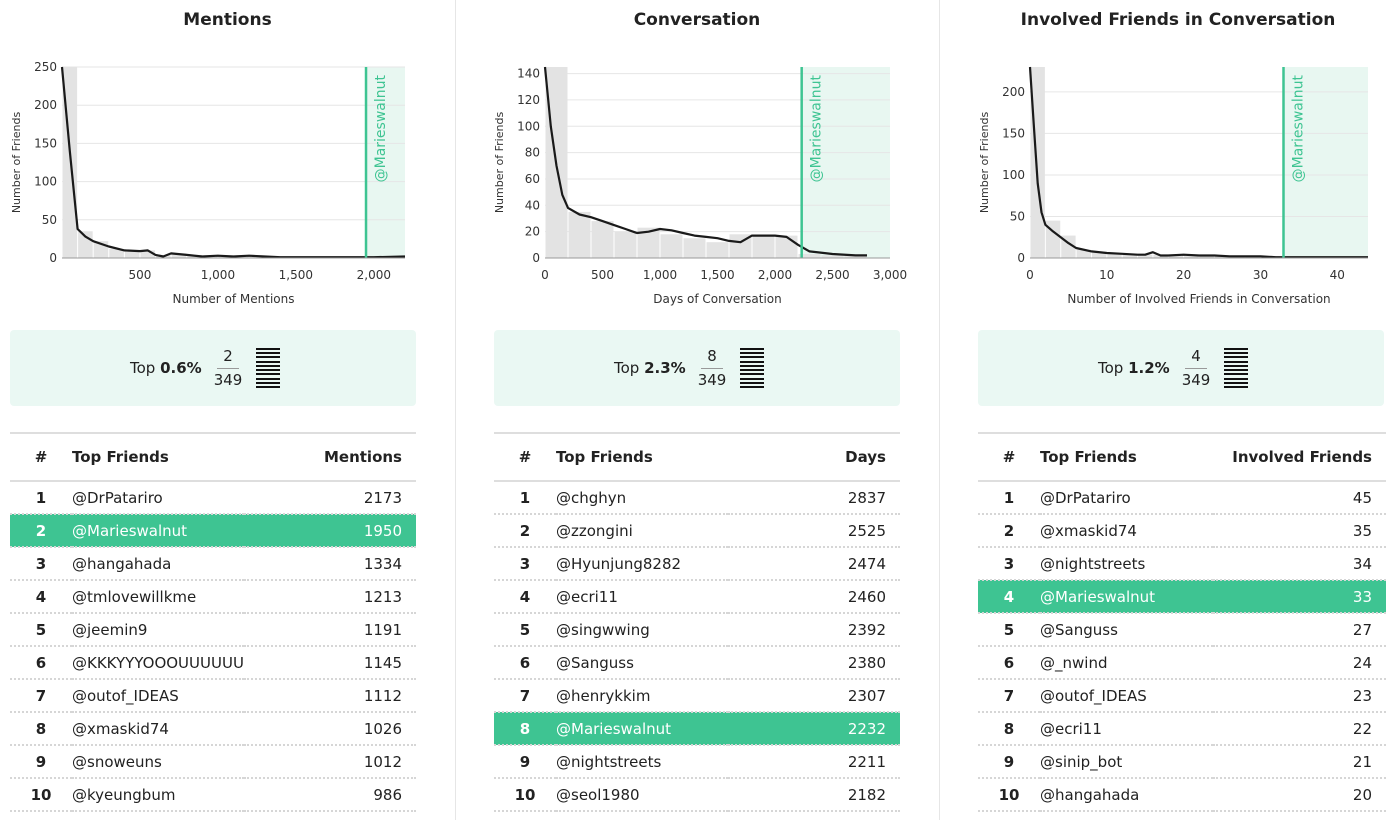 The width and height of the screenshot is (1400, 820). I want to click on rank-summary-box: Top 2.3% 8 349, so click(697, 368).